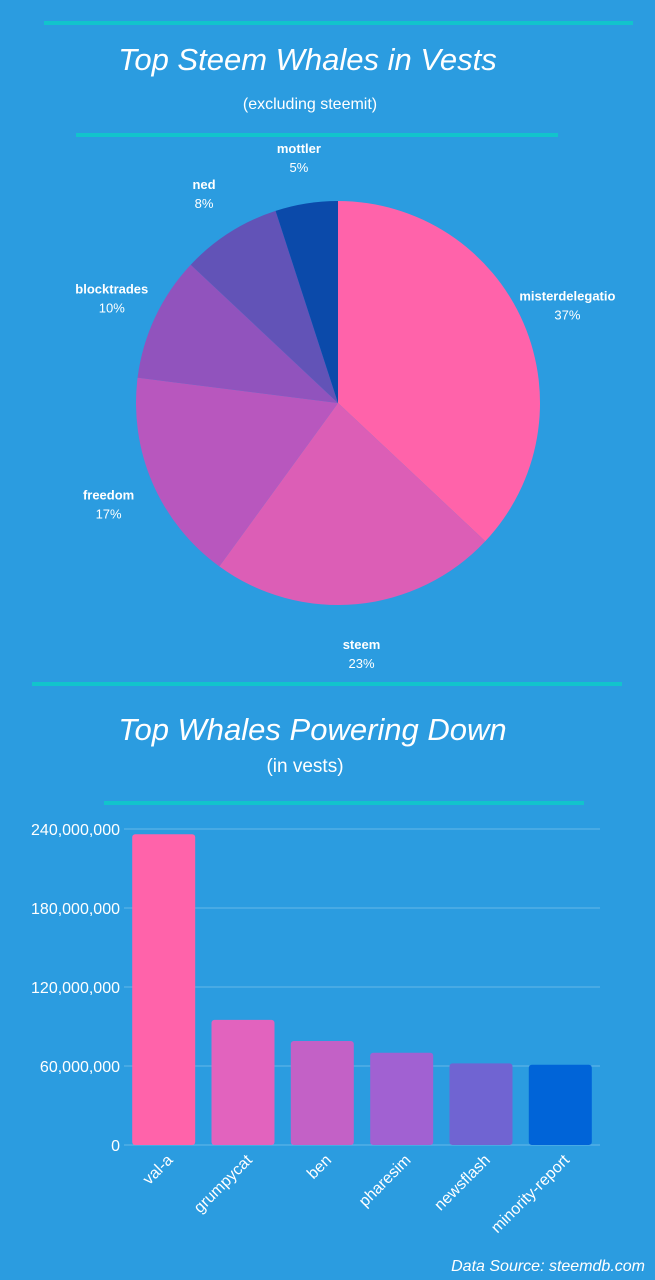 The height and width of the screenshot is (1280, 655). I want to click on pie-slice-steem, so click(352, 504).